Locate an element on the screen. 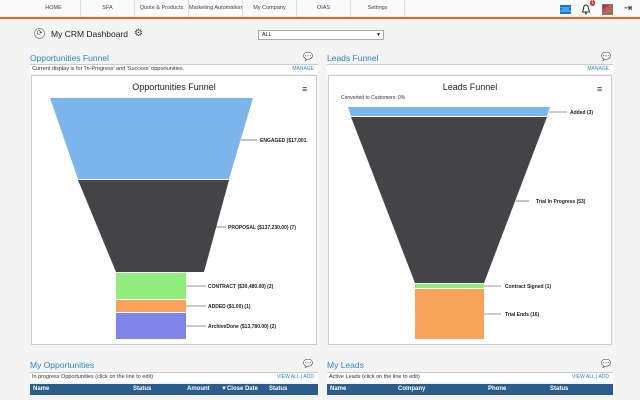  tab-my-company: My Company is located at coordinates (270, 8).